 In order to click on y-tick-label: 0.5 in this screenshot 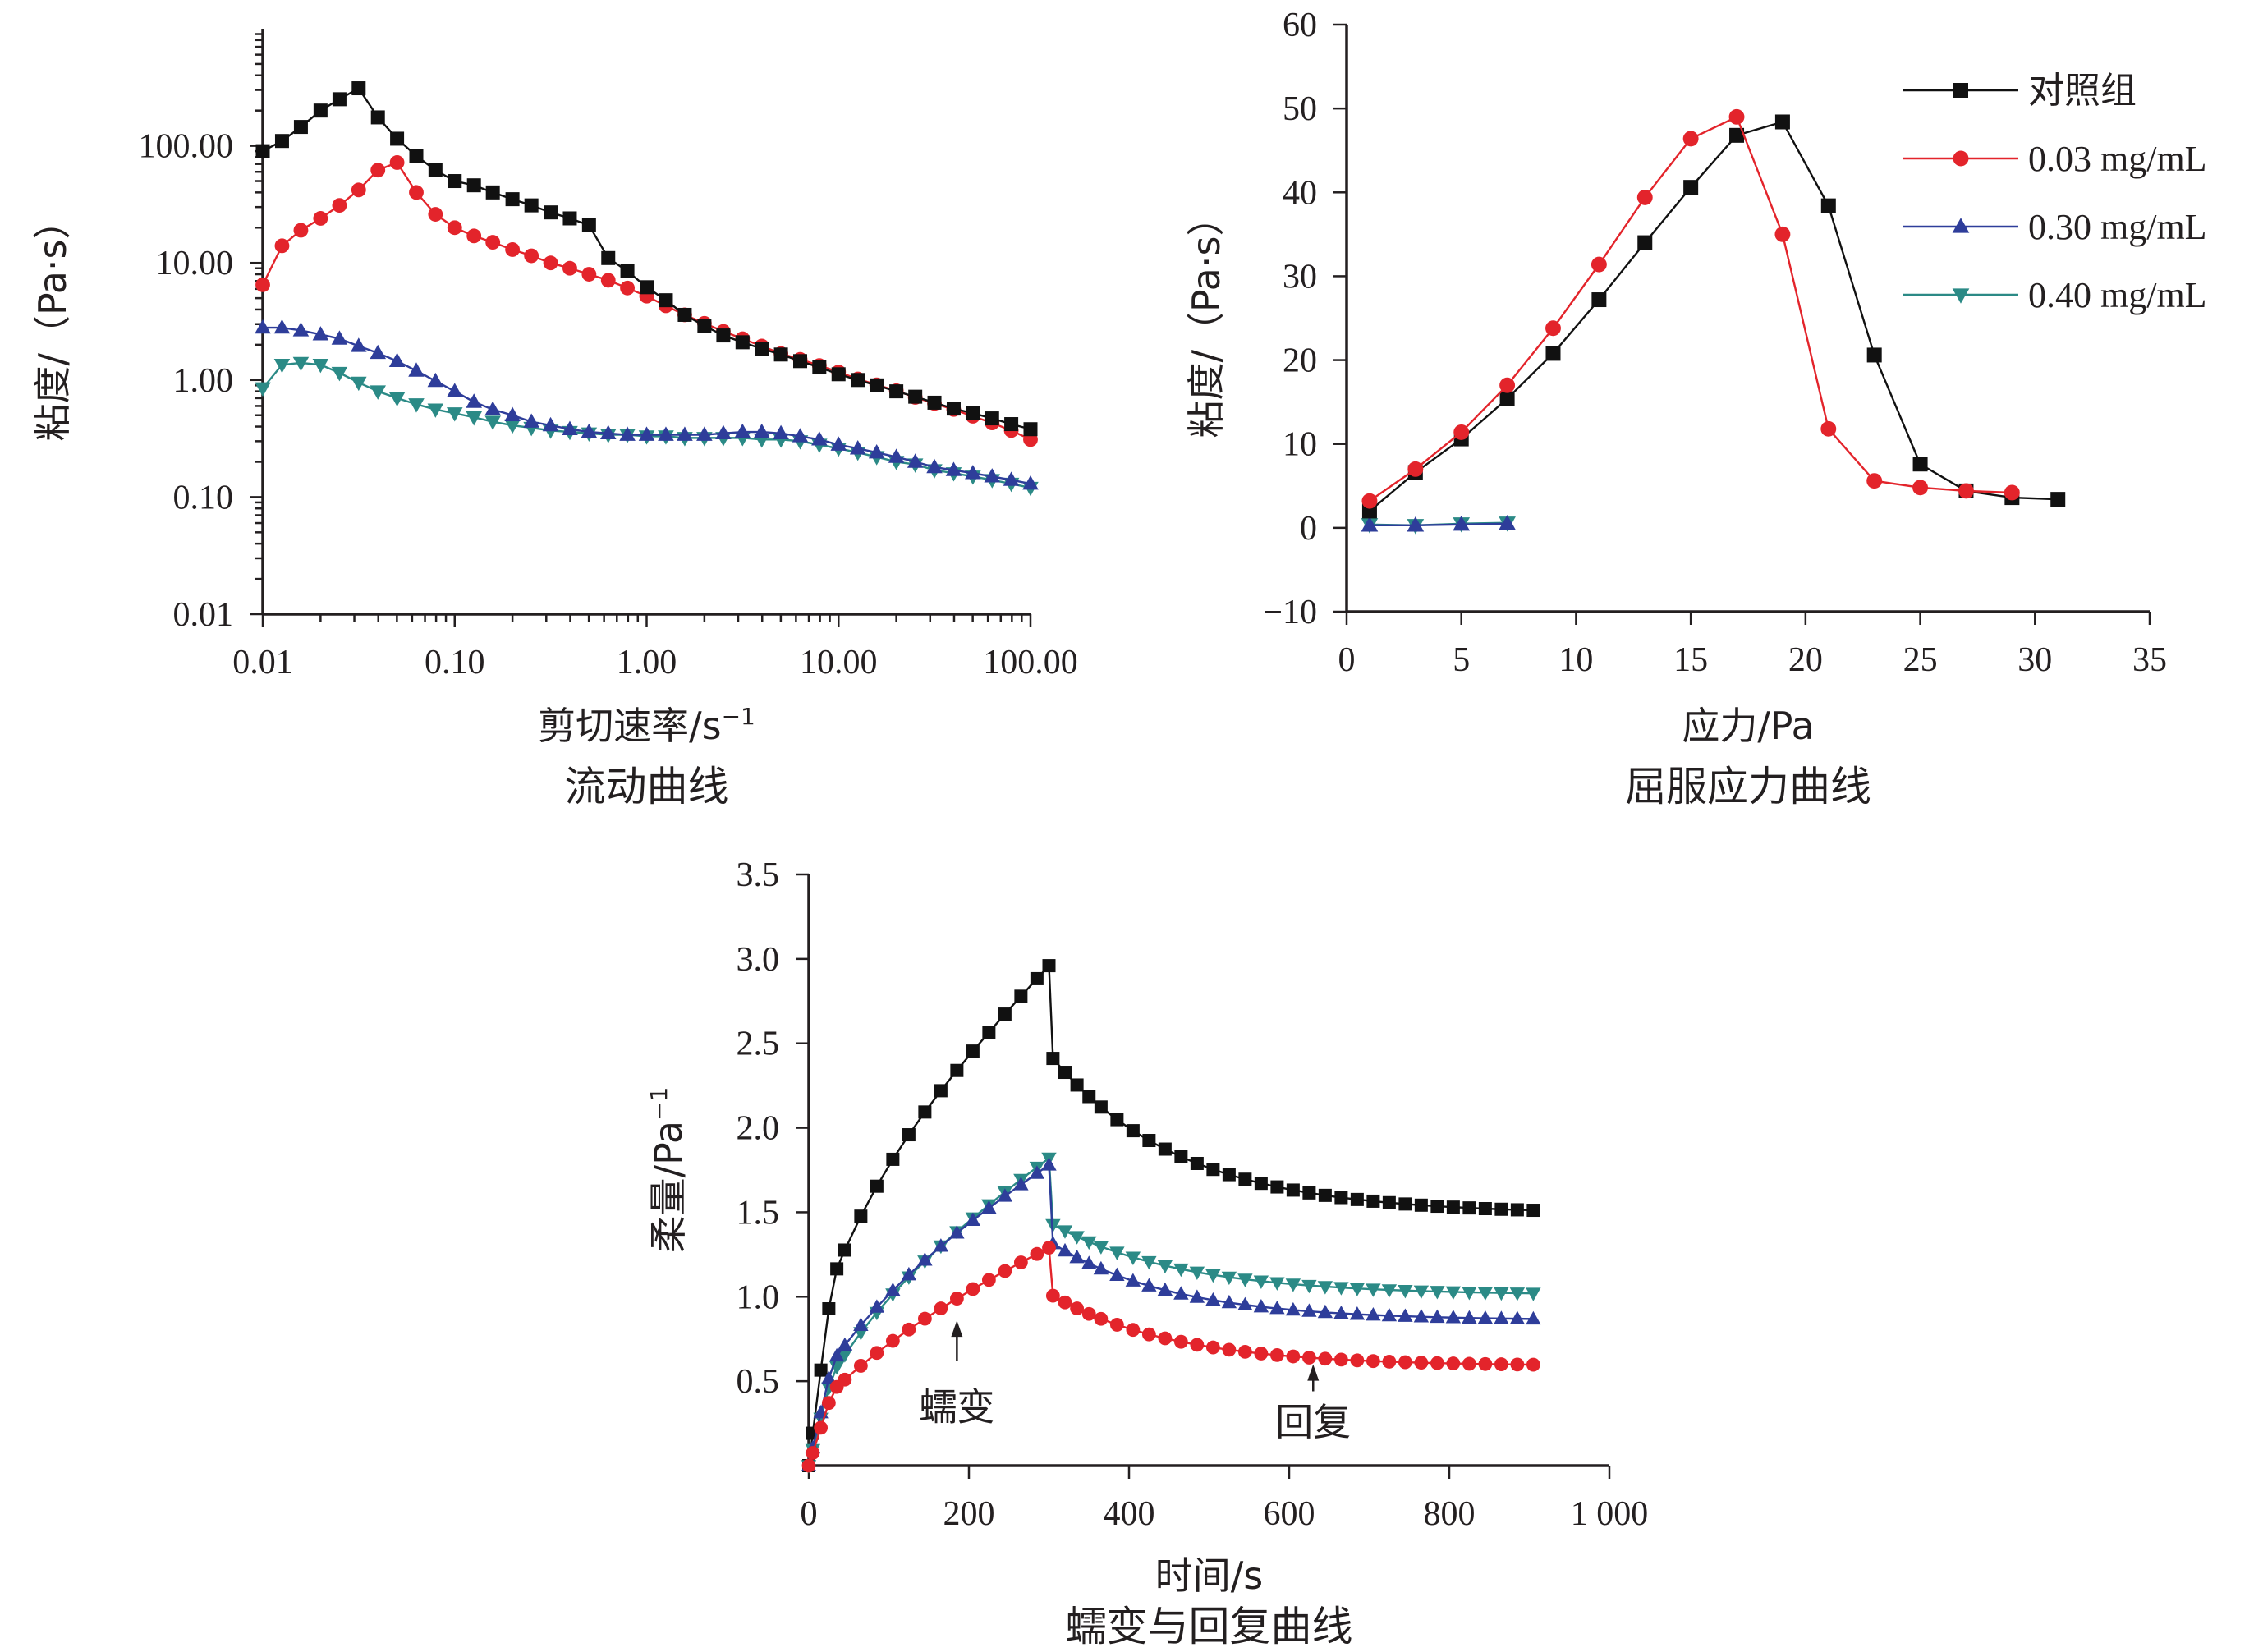, I will do `click(758, 1382)`.